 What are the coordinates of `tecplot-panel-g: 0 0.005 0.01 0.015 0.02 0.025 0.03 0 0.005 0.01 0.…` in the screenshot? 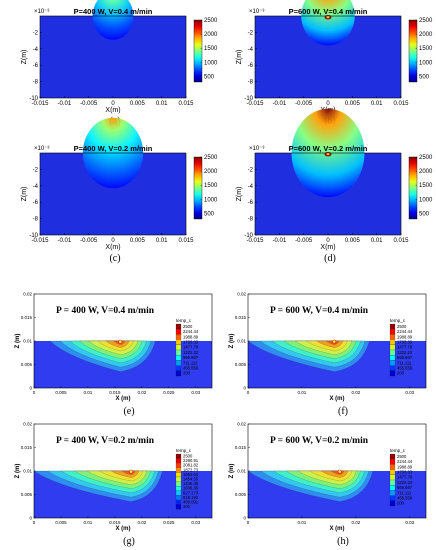 It's located at (114, 484).